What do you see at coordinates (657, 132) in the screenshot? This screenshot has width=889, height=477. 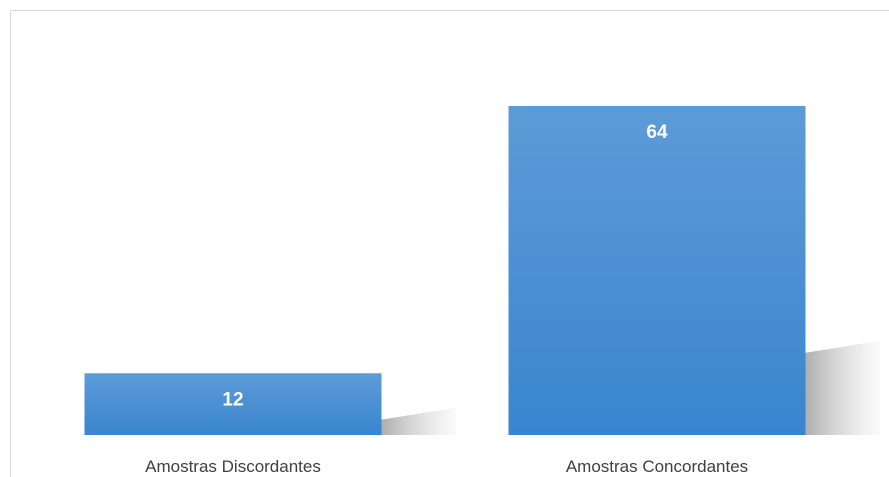 I see `data-label: 64` at bounding box center [657, 132].